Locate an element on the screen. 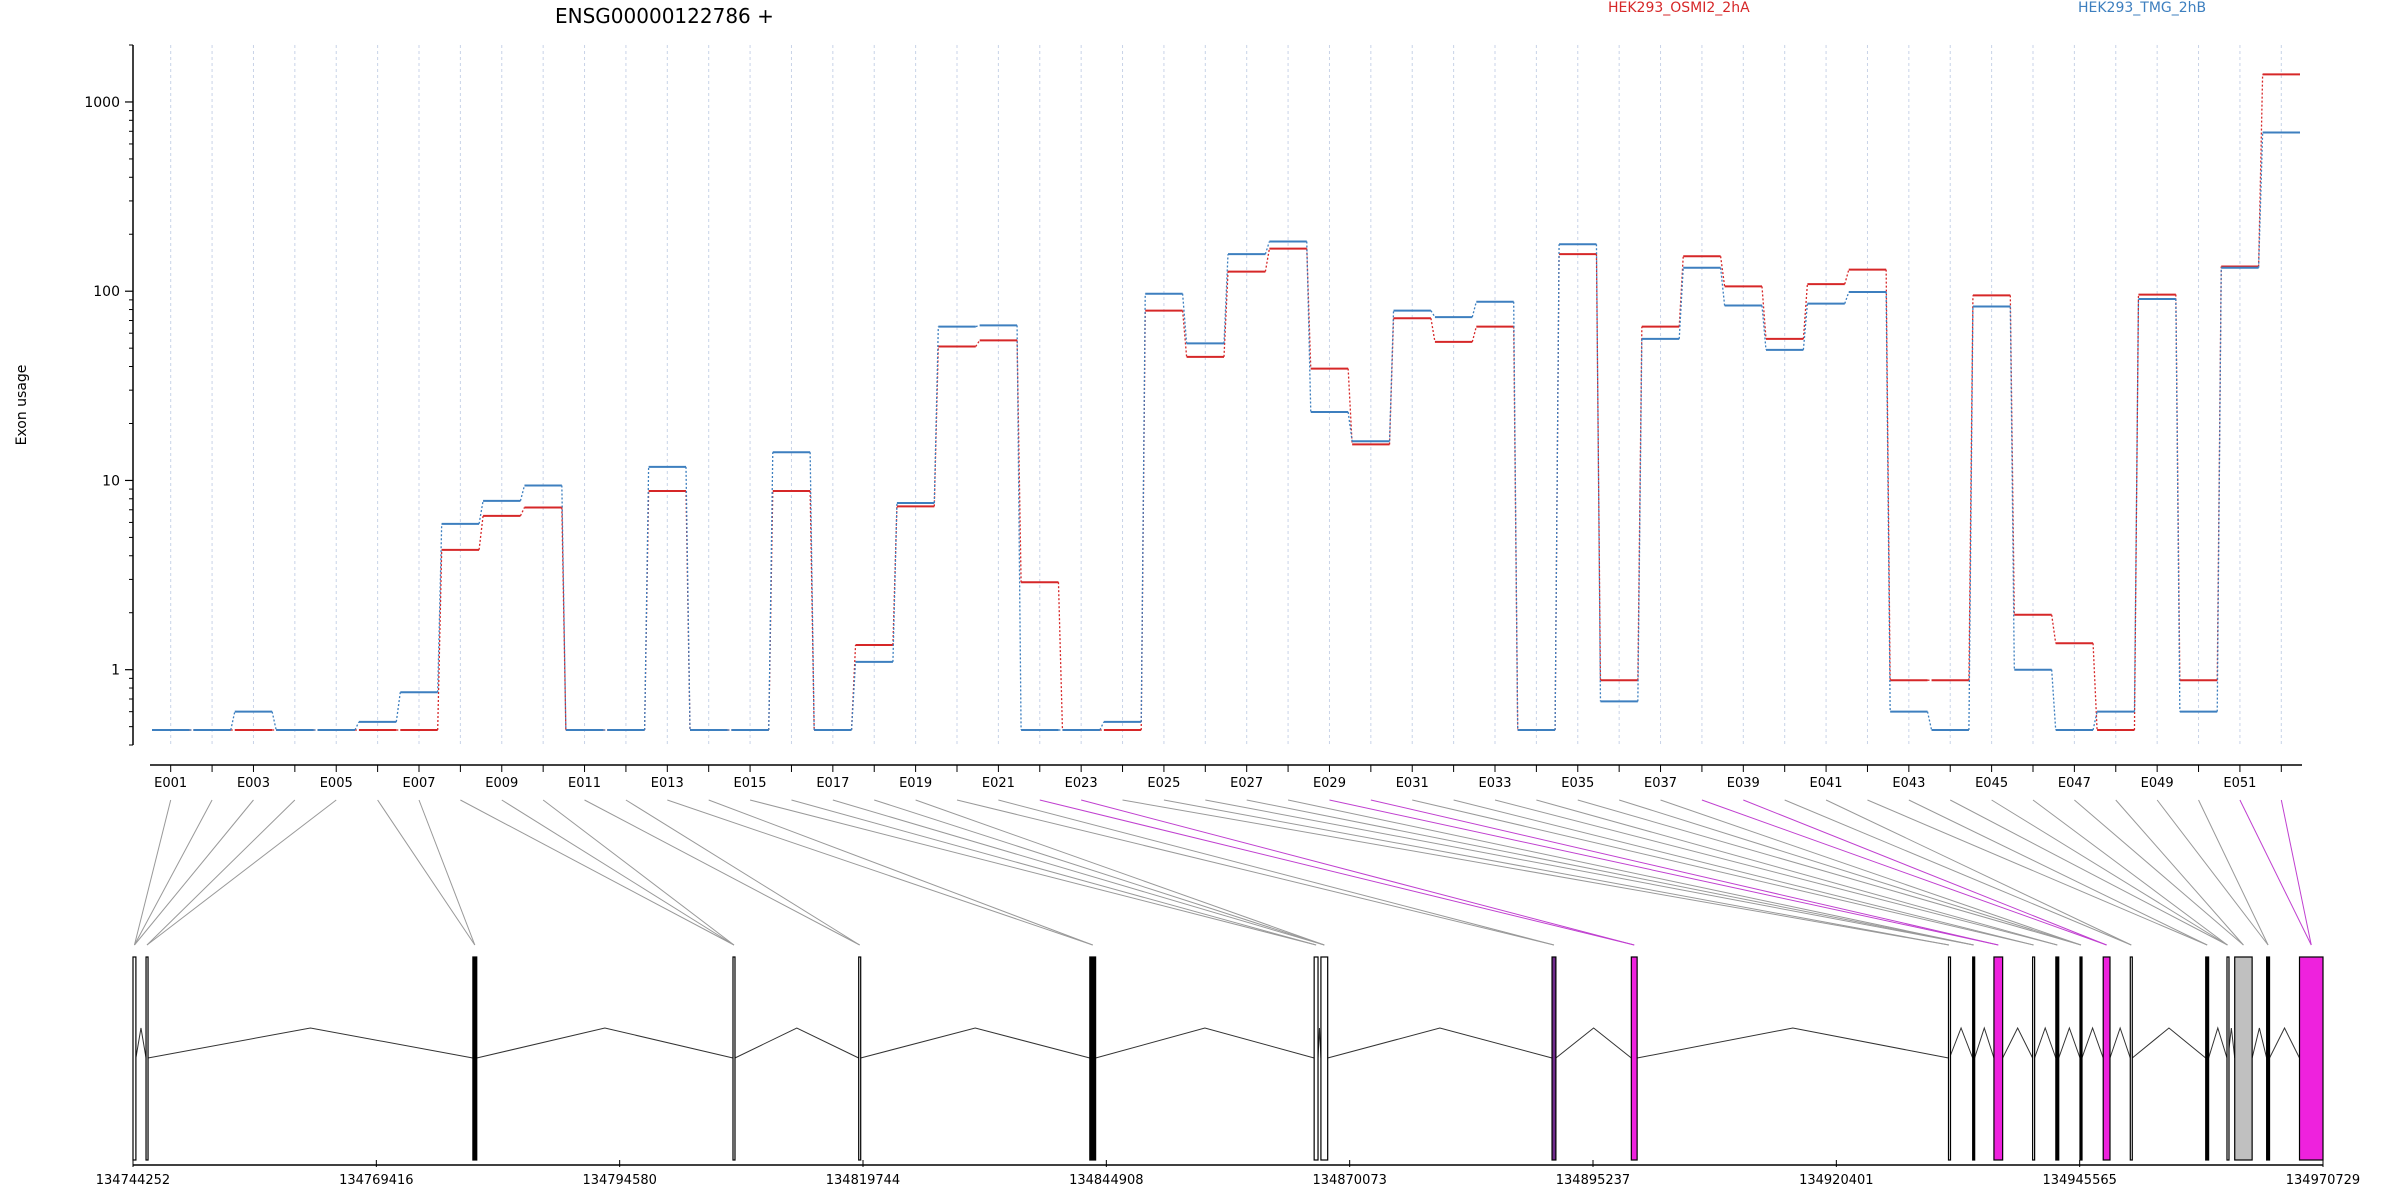 This screenshot has width=2400, height=1200. connector-E032 is located at coordinates (1743, 872).